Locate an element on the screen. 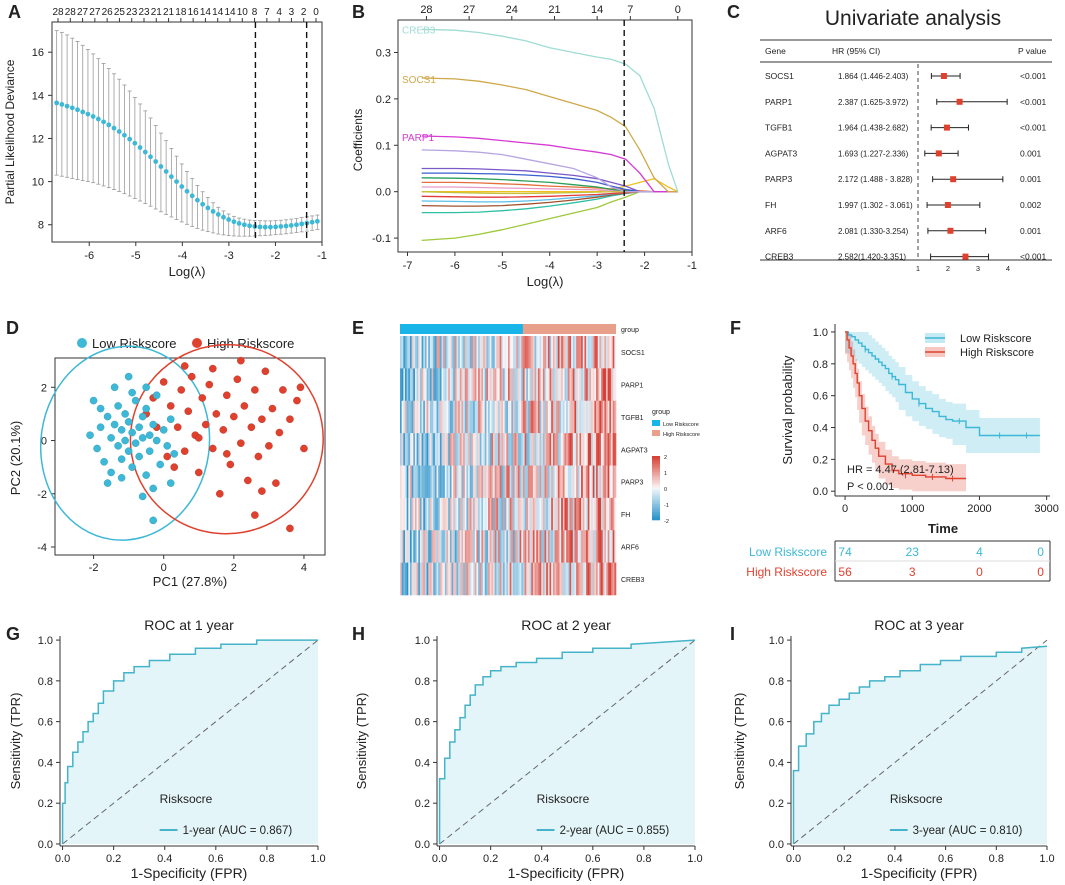 Image resolution: width=1065 pixels, height=885 pixels. roc-ytick-label: 0.8 is located at coordinates (776, 682).